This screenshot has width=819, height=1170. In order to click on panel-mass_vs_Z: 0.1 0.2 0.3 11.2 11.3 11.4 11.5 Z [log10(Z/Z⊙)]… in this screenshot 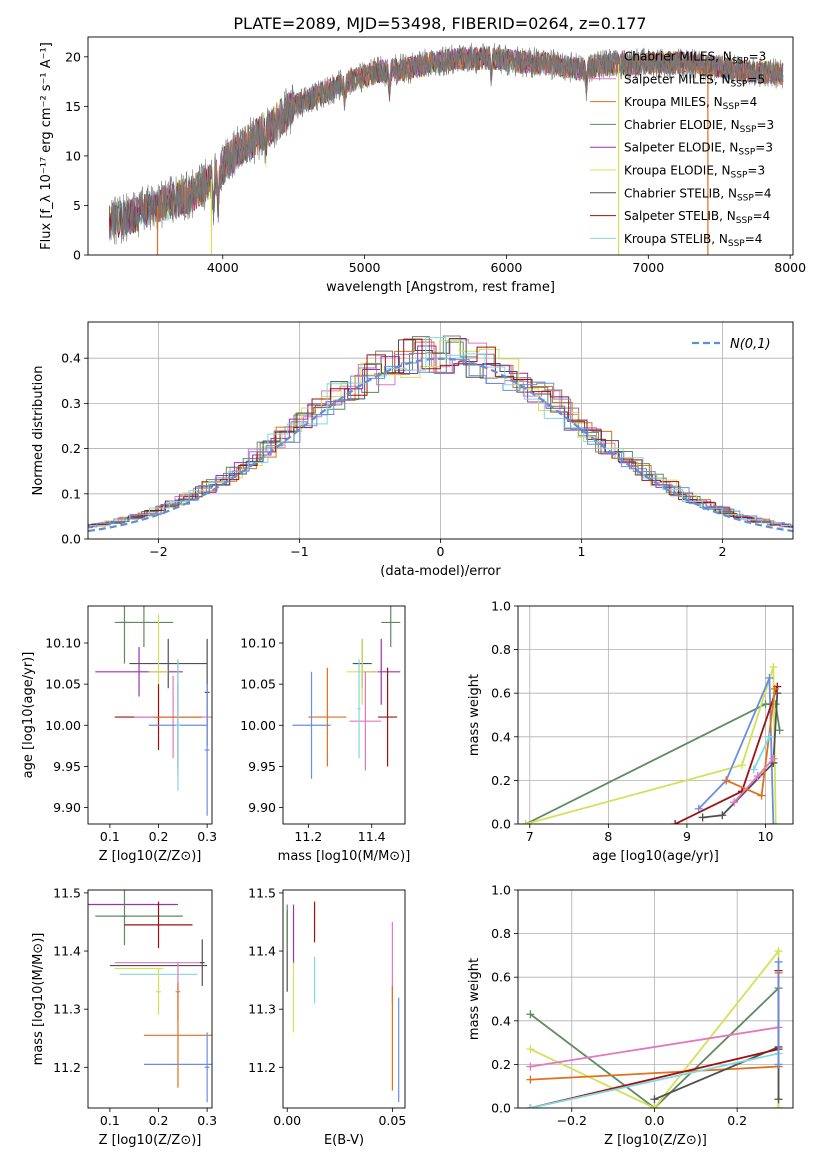, I will do `click(124, 1016)`.